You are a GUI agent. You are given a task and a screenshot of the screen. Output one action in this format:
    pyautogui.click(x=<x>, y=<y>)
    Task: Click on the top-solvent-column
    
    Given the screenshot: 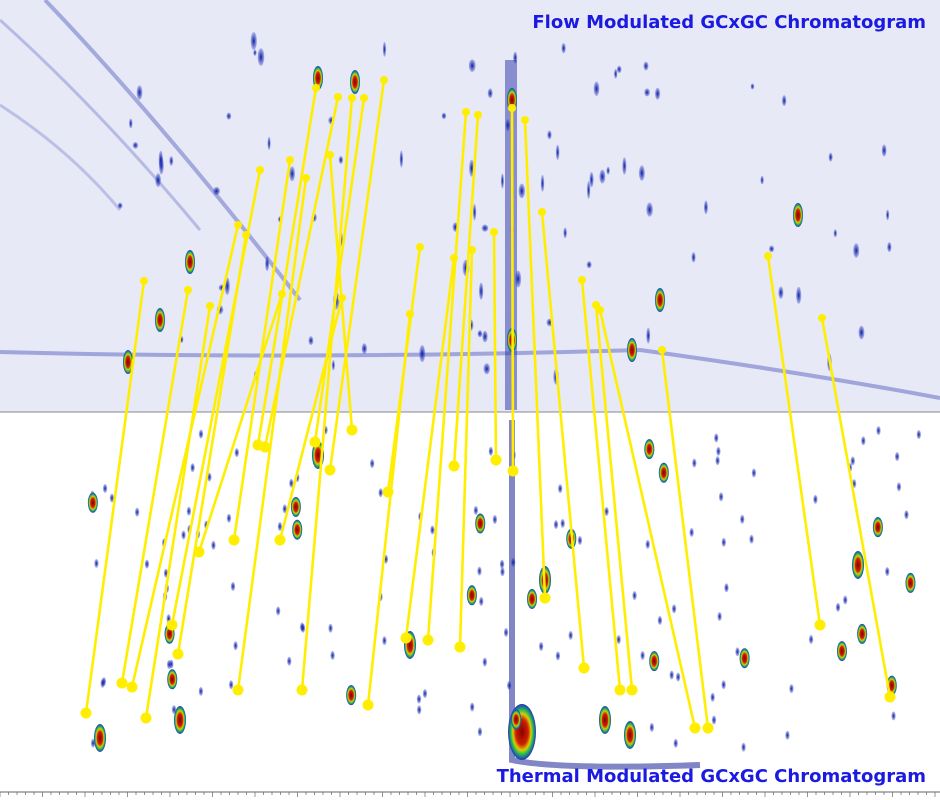 What is the action you would take?
    pyautogui.click(x=511, y=235)
    